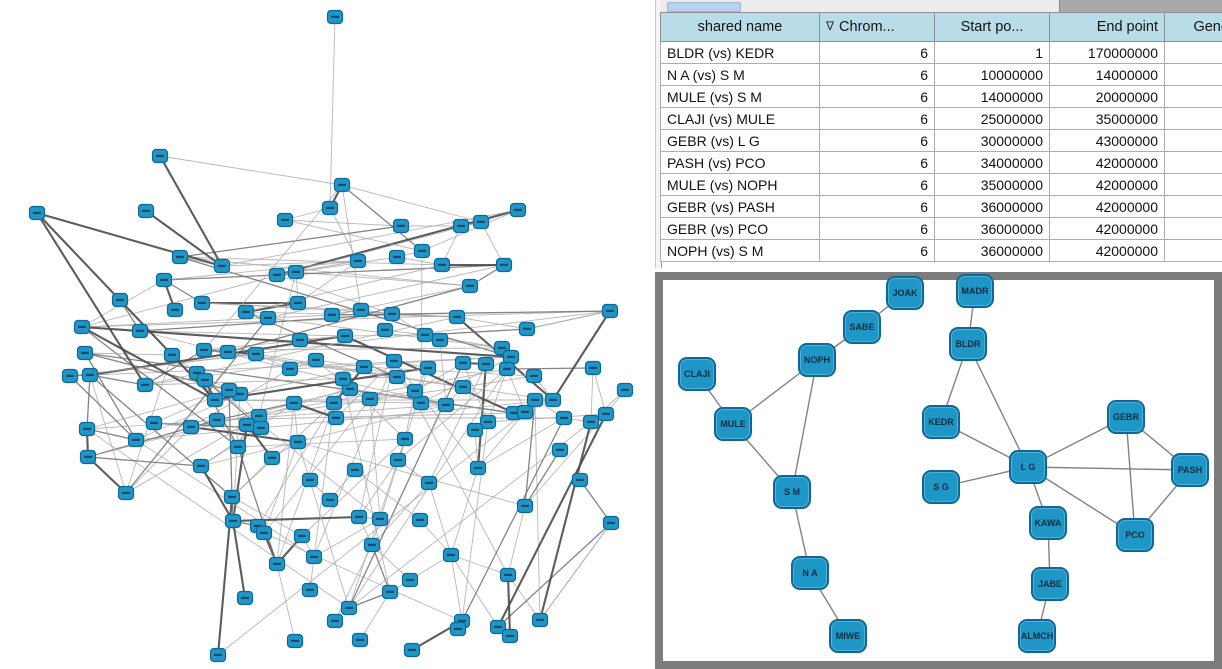 The height and width of the screenshot is (669, 1222). I want to click on cell-value: 192.0, so click(1193, 52).